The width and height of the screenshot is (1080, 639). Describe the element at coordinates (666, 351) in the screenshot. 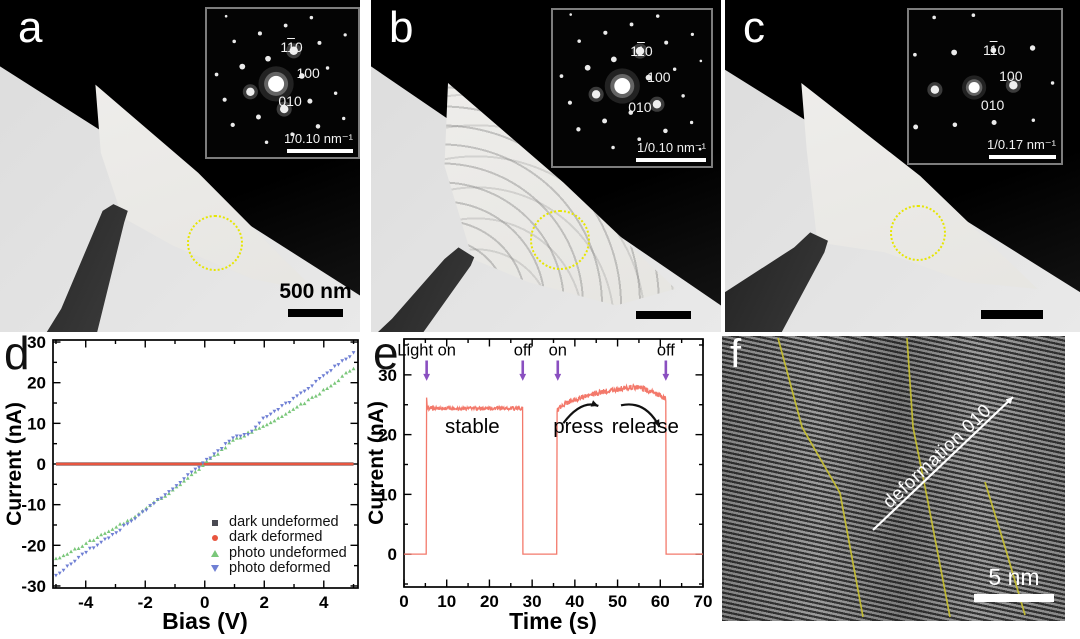

I see `light-event-label: off` at that location.